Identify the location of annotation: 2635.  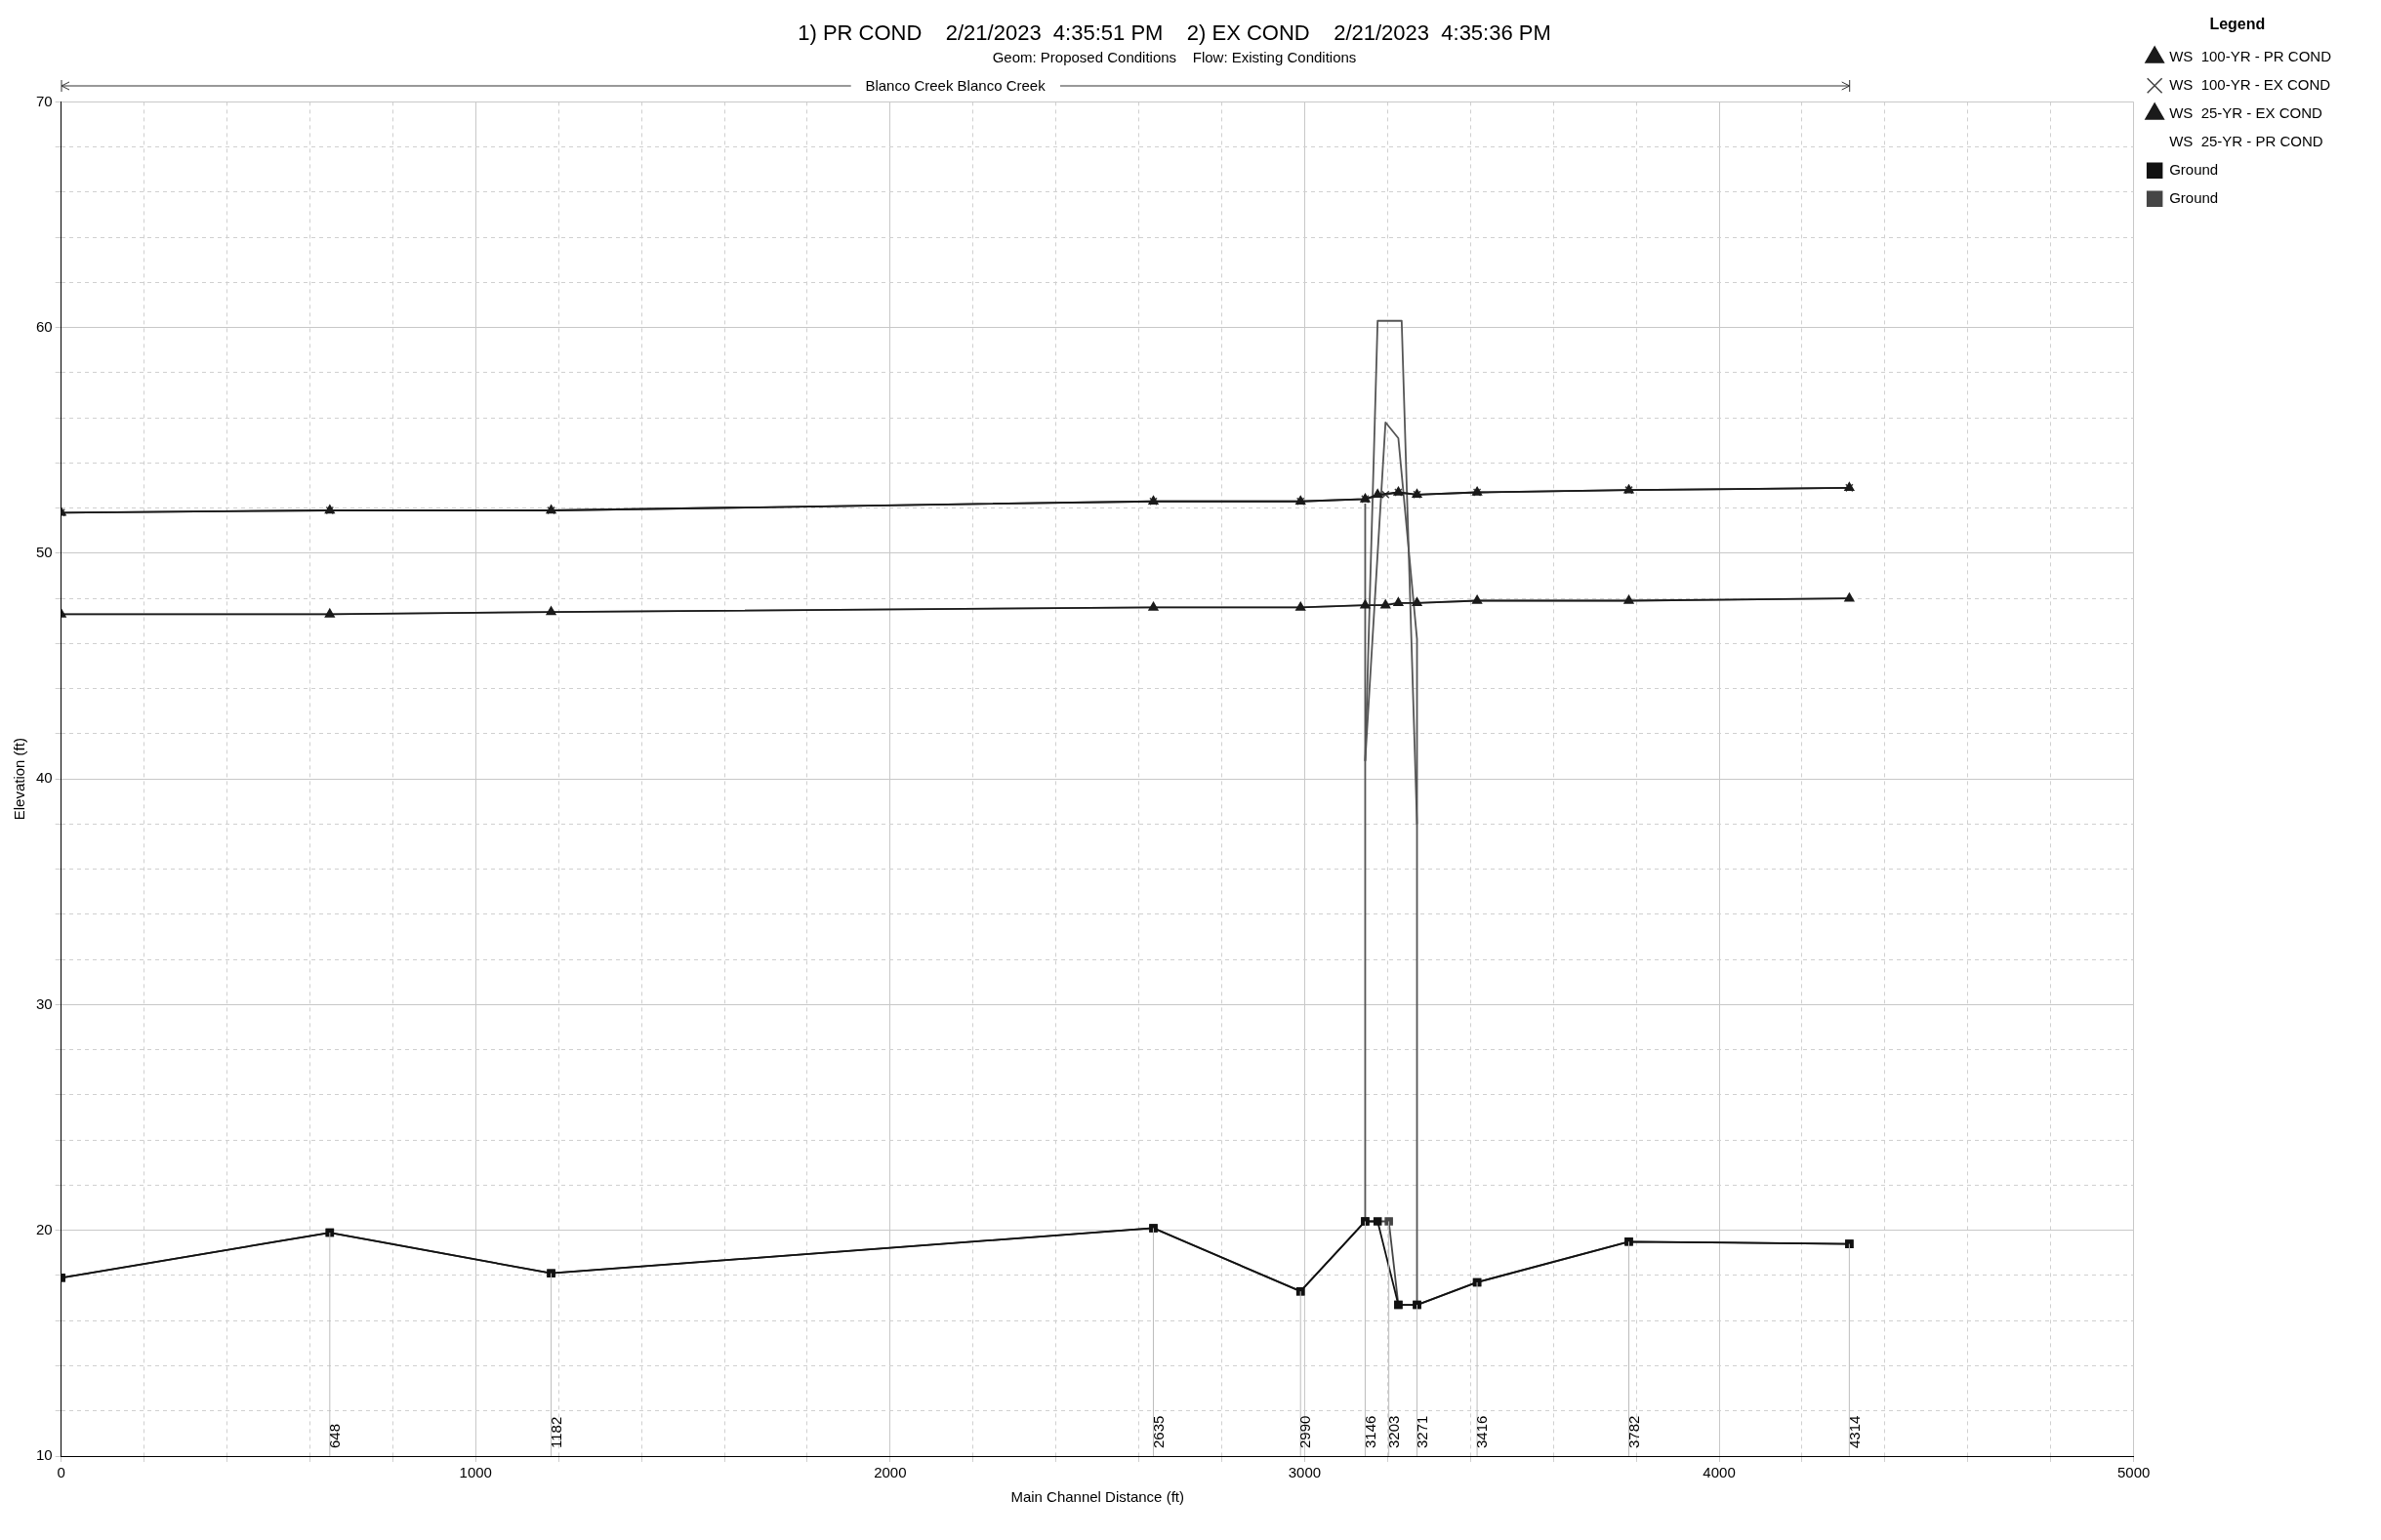
(1158, 1431).